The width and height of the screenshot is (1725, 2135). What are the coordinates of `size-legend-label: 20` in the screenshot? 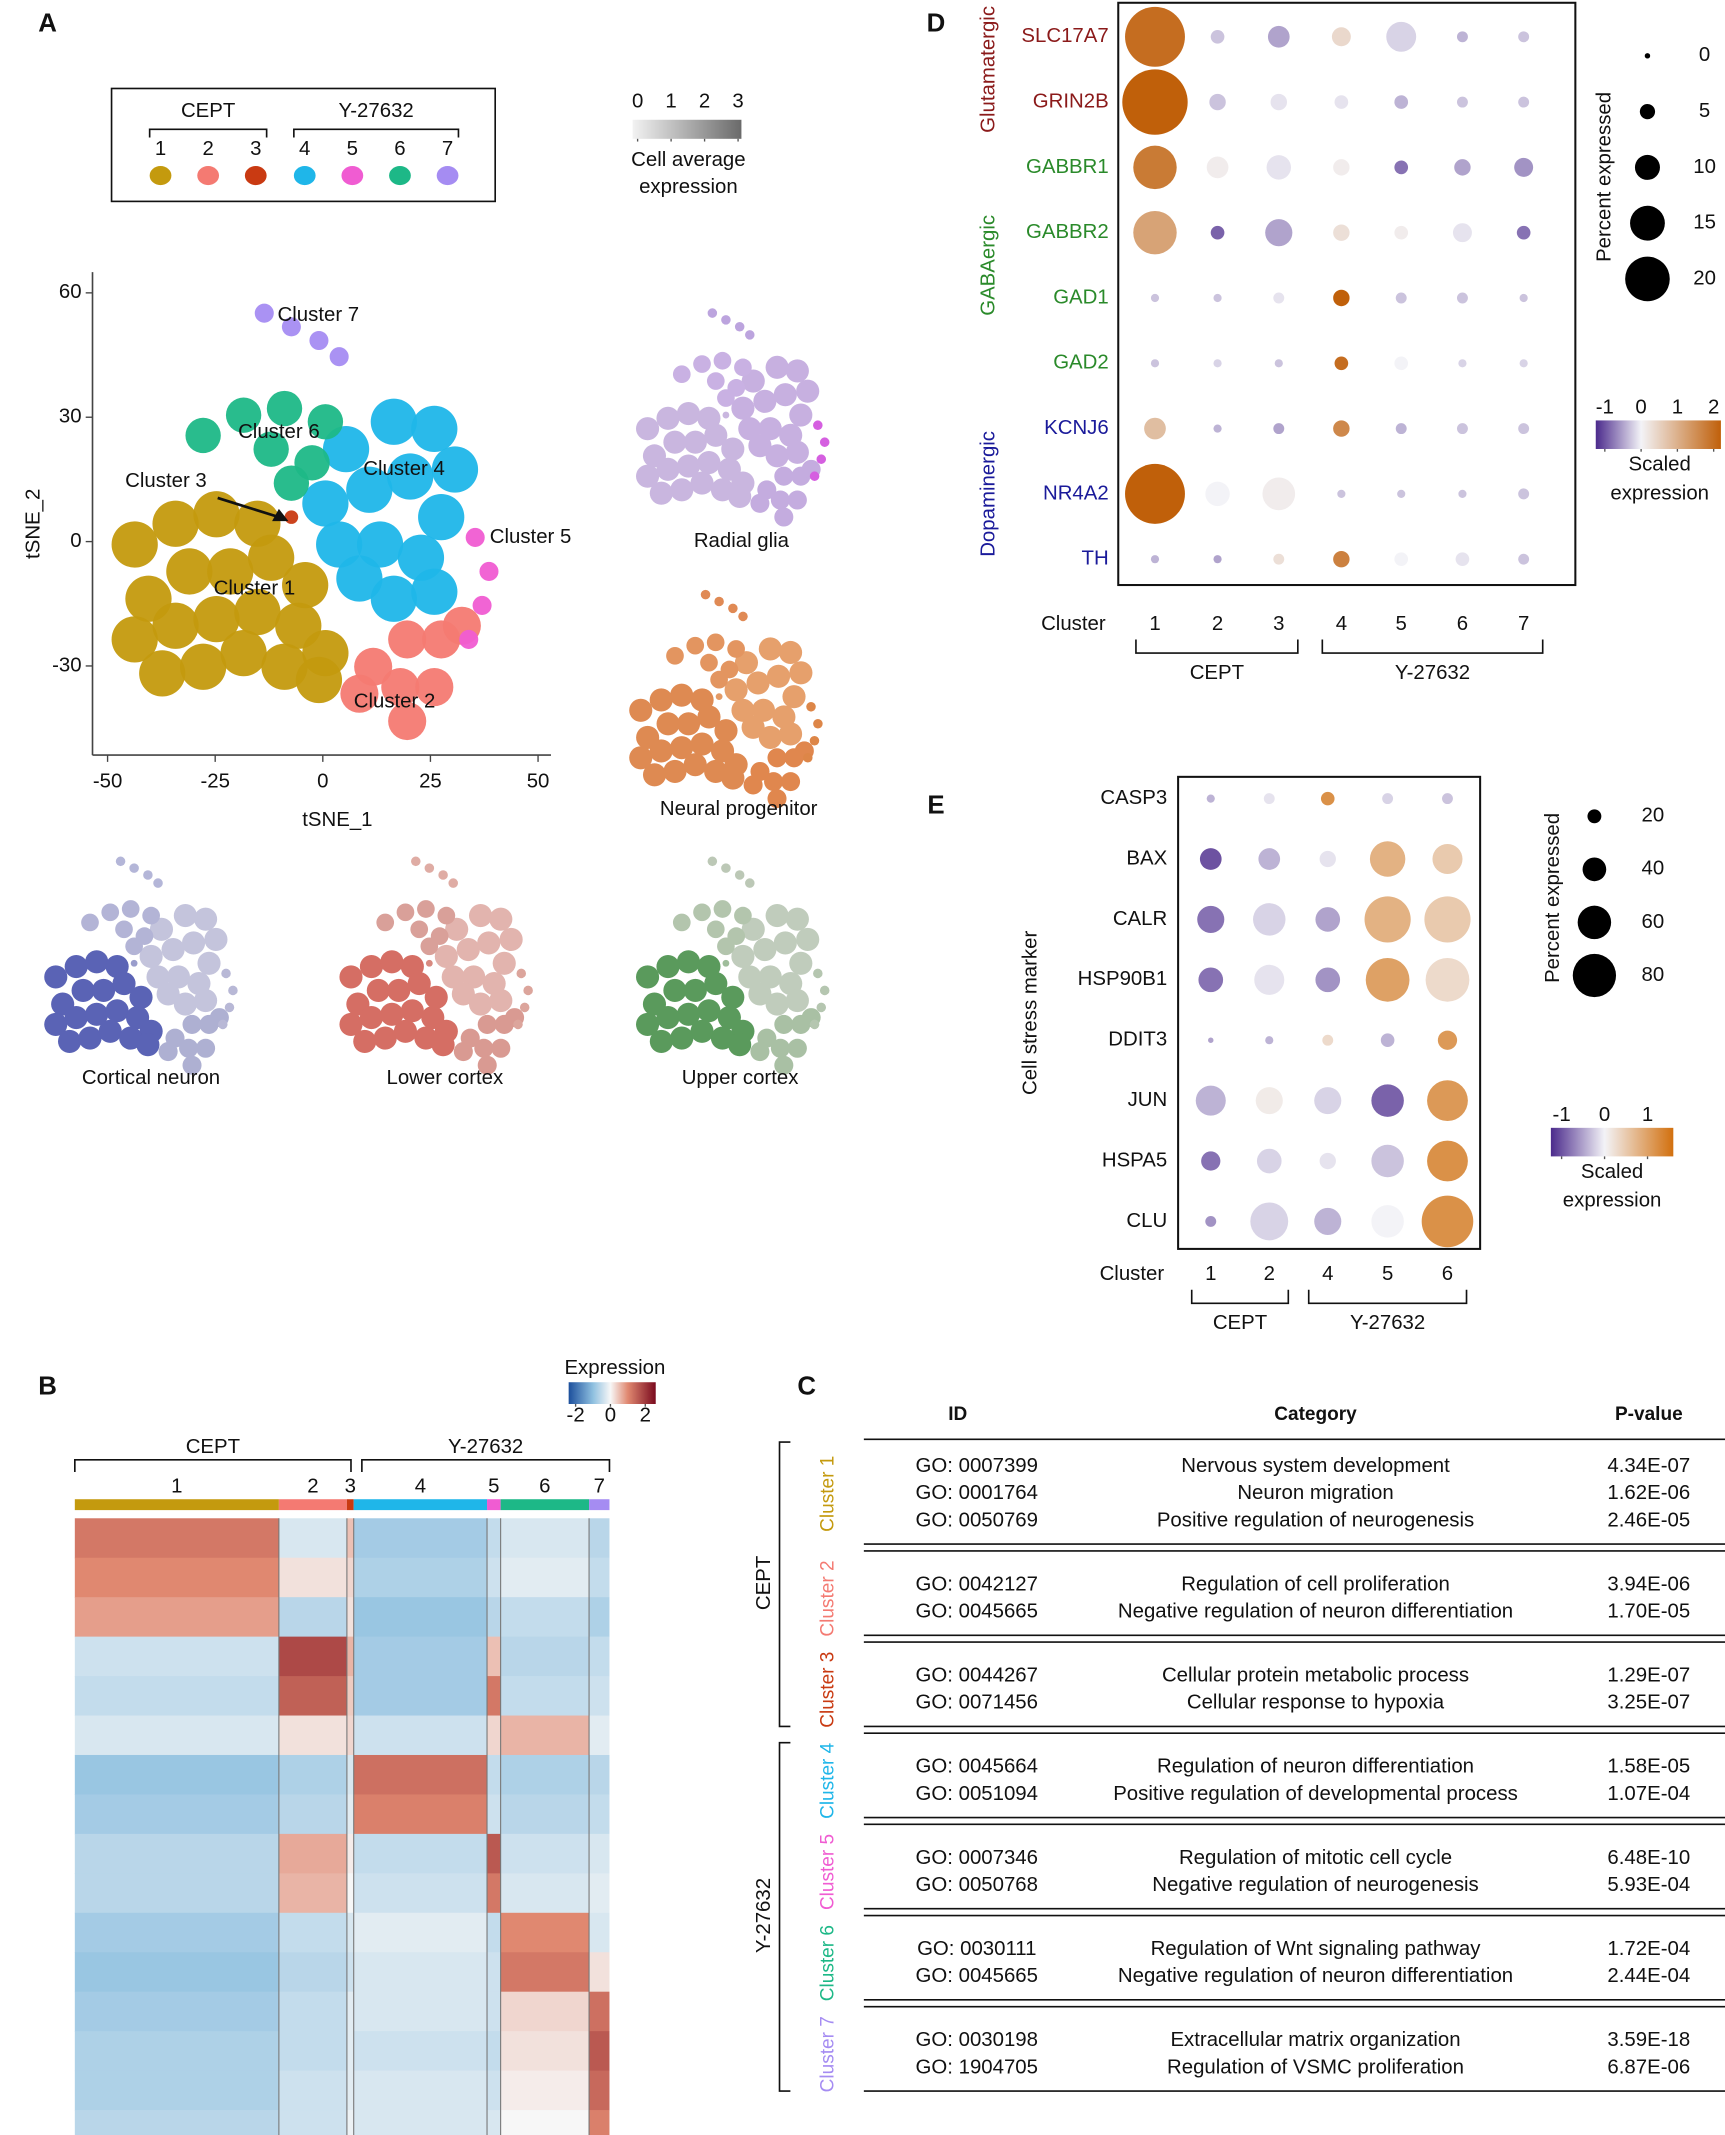 It's located at (1704, 278).